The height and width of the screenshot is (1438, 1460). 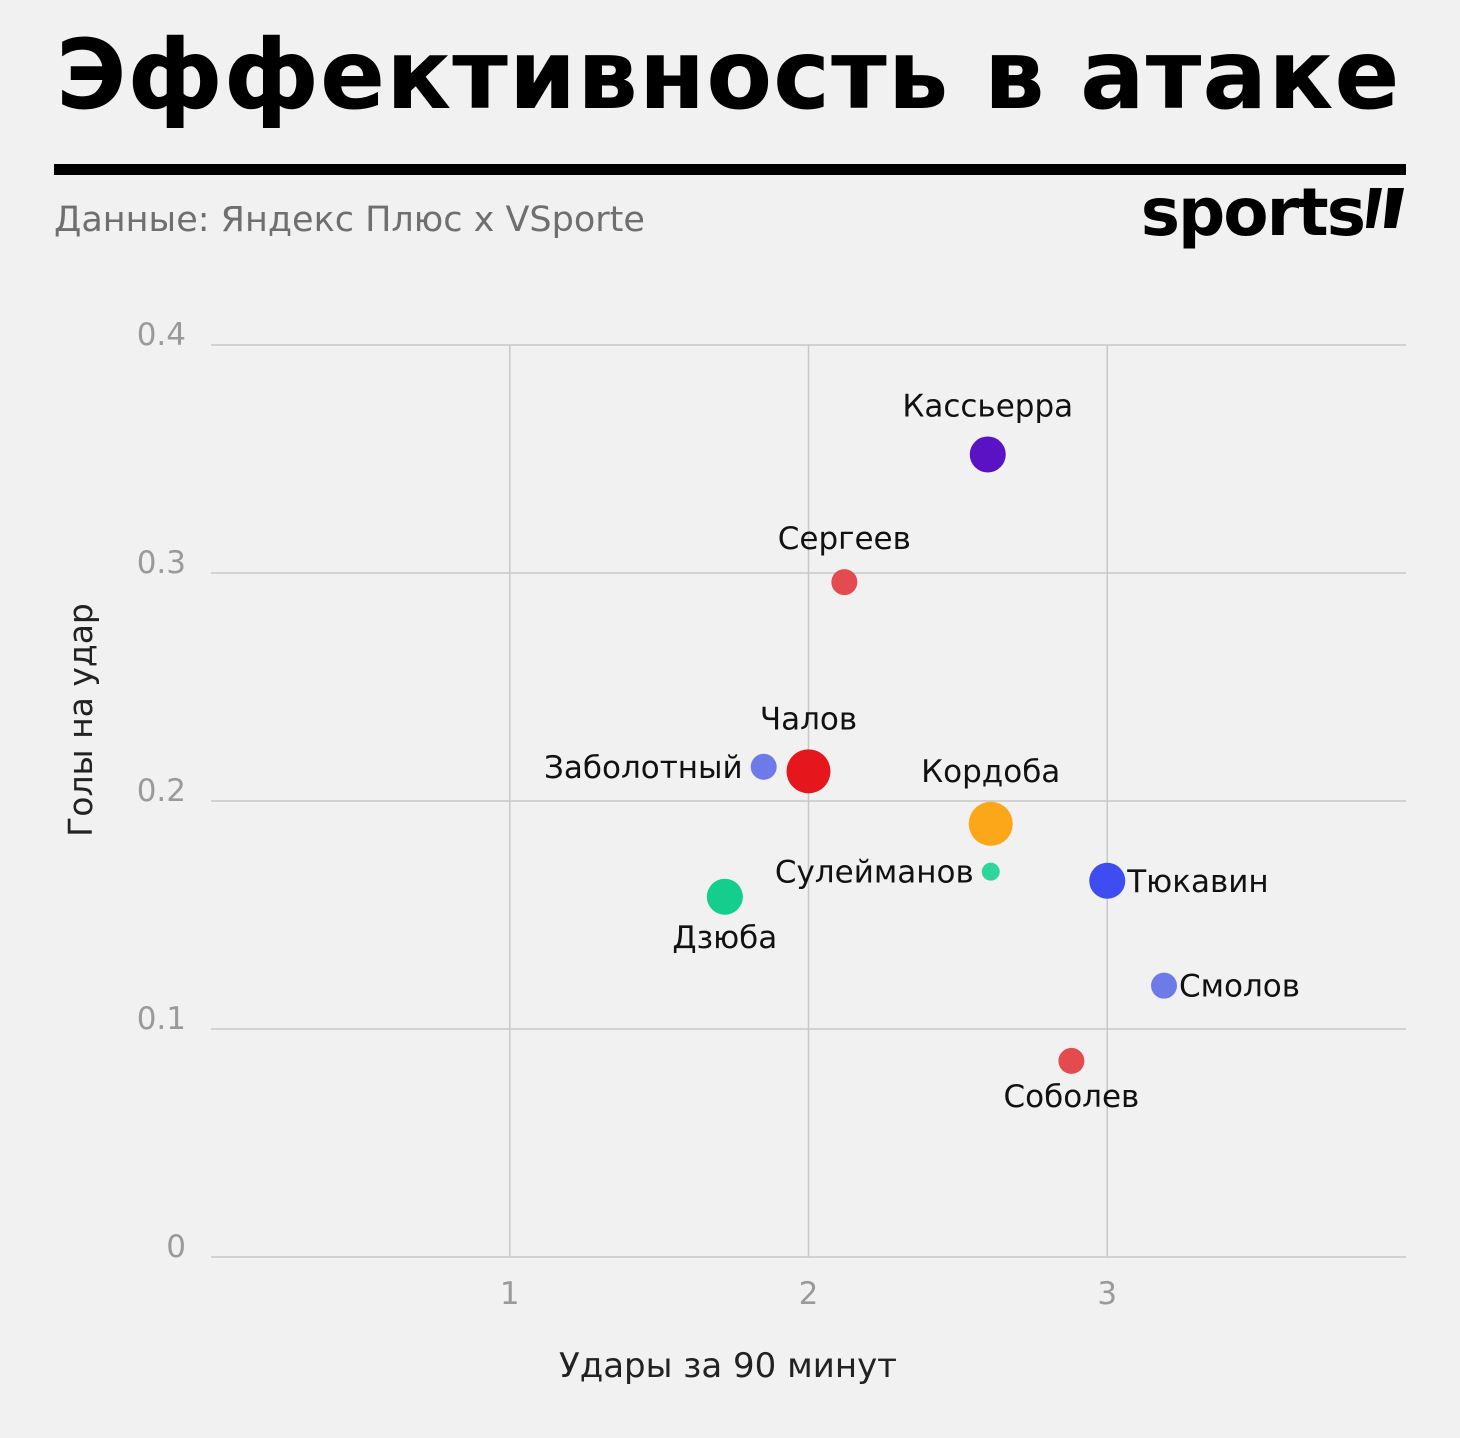 I want to click on data-source: Данные: Яндекс Плюс x VSporte, so click(x=349, y=220).